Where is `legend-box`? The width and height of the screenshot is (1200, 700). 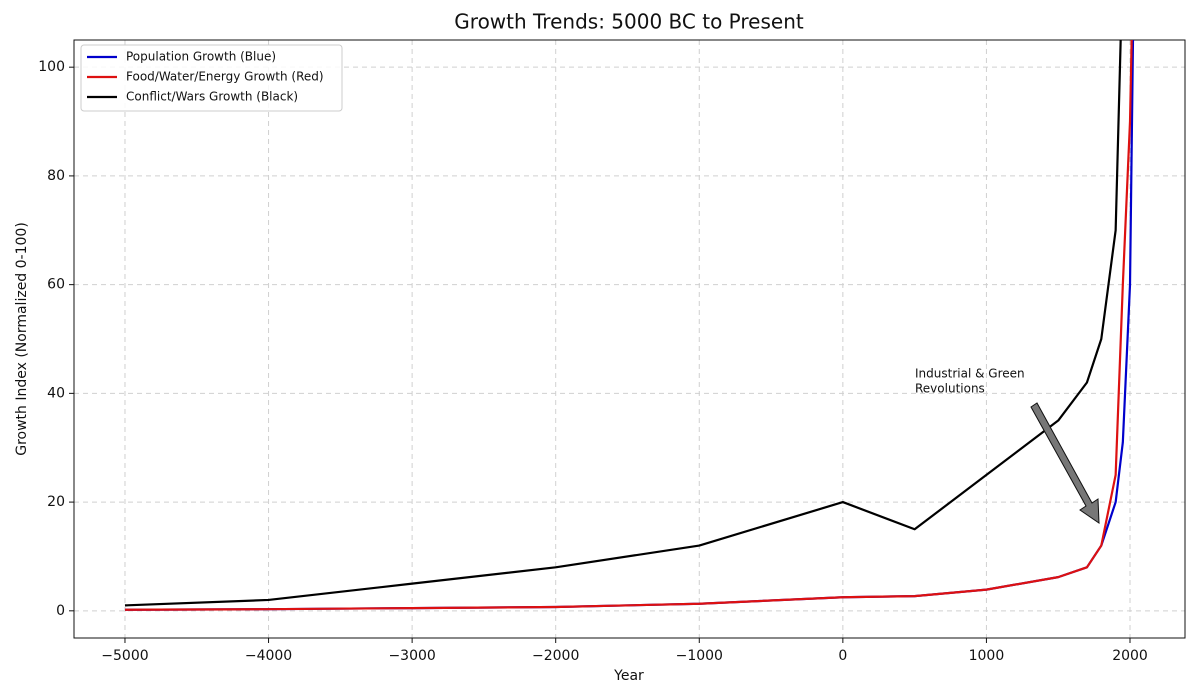
legend-box is located at coordinates (211, 78).